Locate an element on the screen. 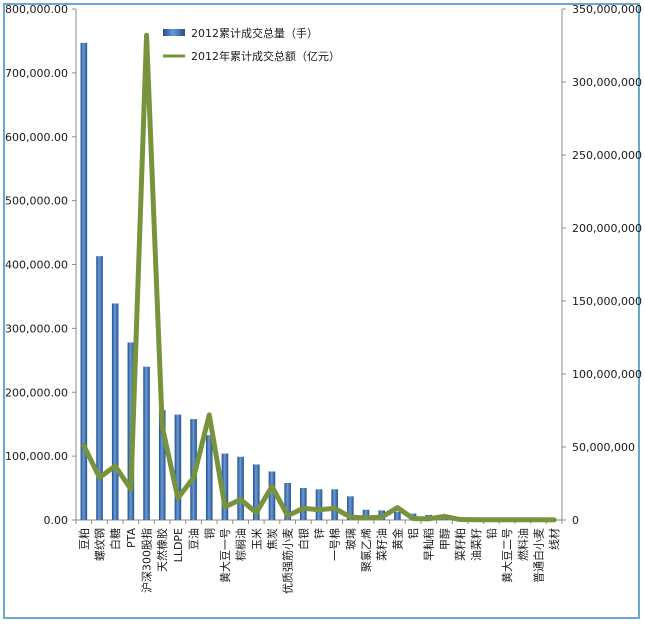  right-tick-label: 50,000,000 is located at coordinates (603, 447).